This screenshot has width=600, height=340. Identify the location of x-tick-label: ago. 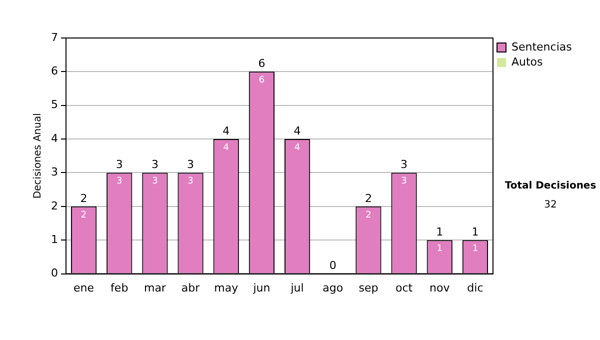
(333, 287).